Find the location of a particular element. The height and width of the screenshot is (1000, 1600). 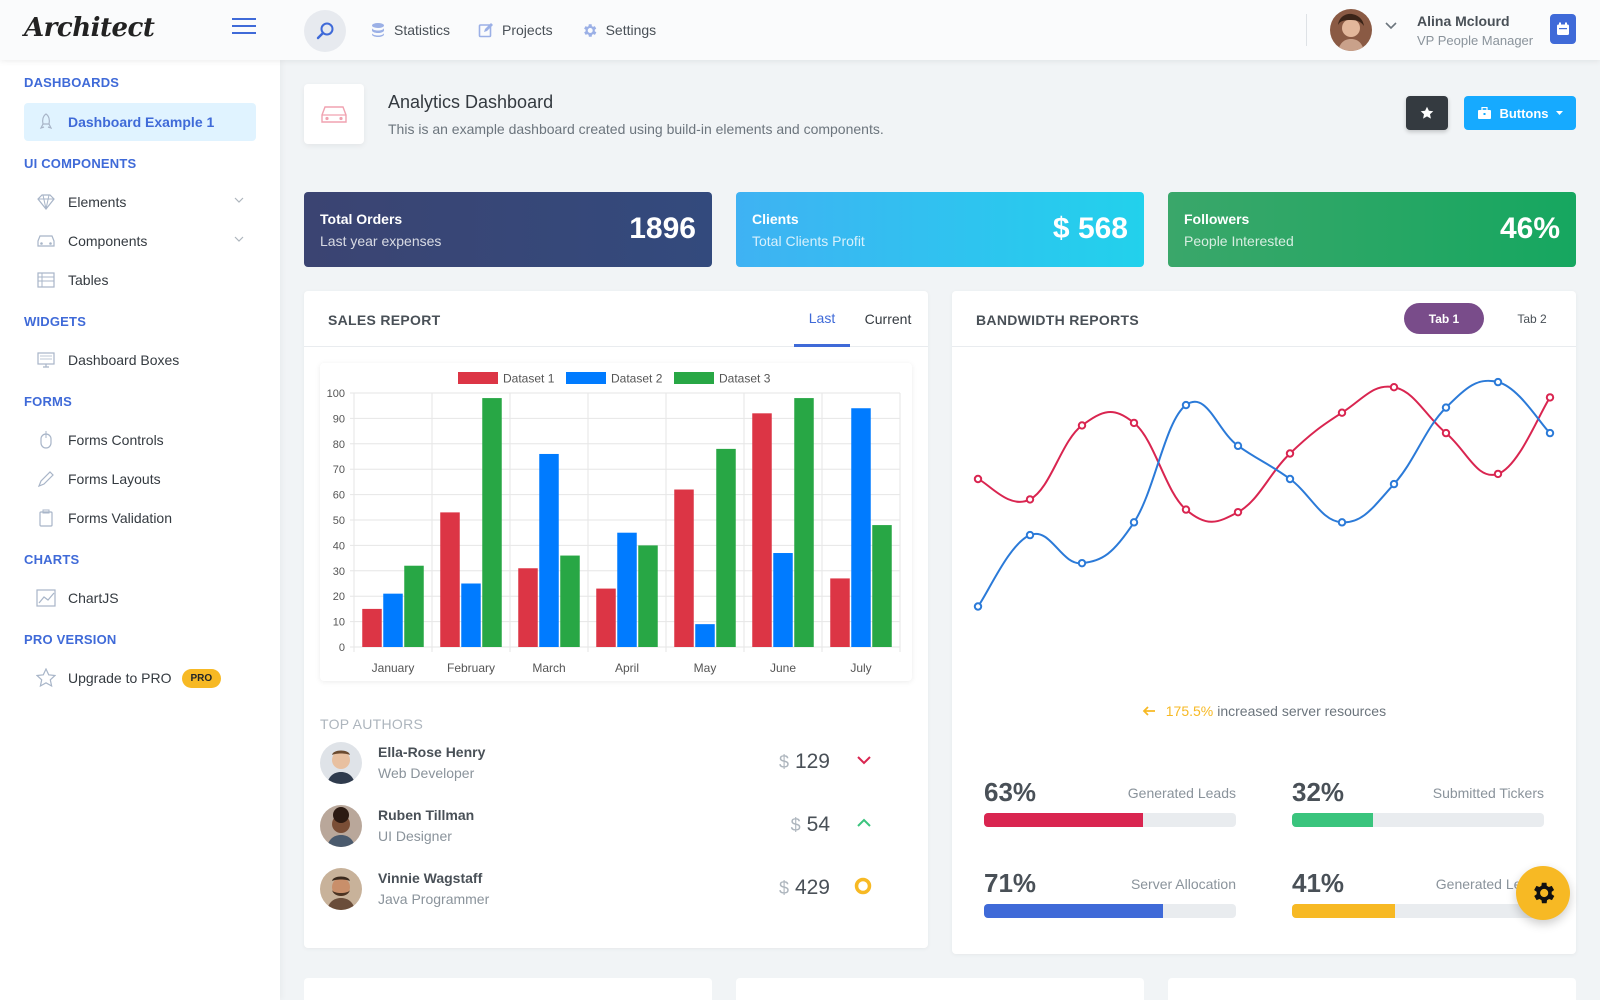

sidebar-item-label: ChartJS is located at coordinates (93, 598).